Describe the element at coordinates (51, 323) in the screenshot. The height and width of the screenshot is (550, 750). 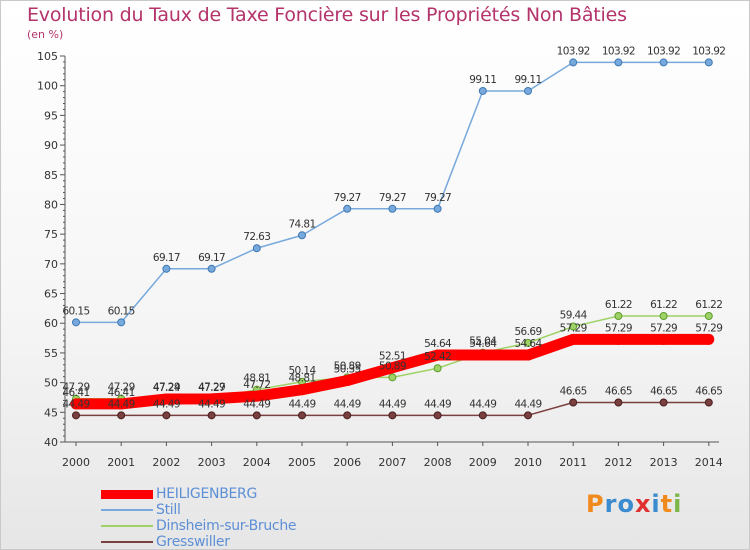
I see `y-tick-label: 60` at that location.